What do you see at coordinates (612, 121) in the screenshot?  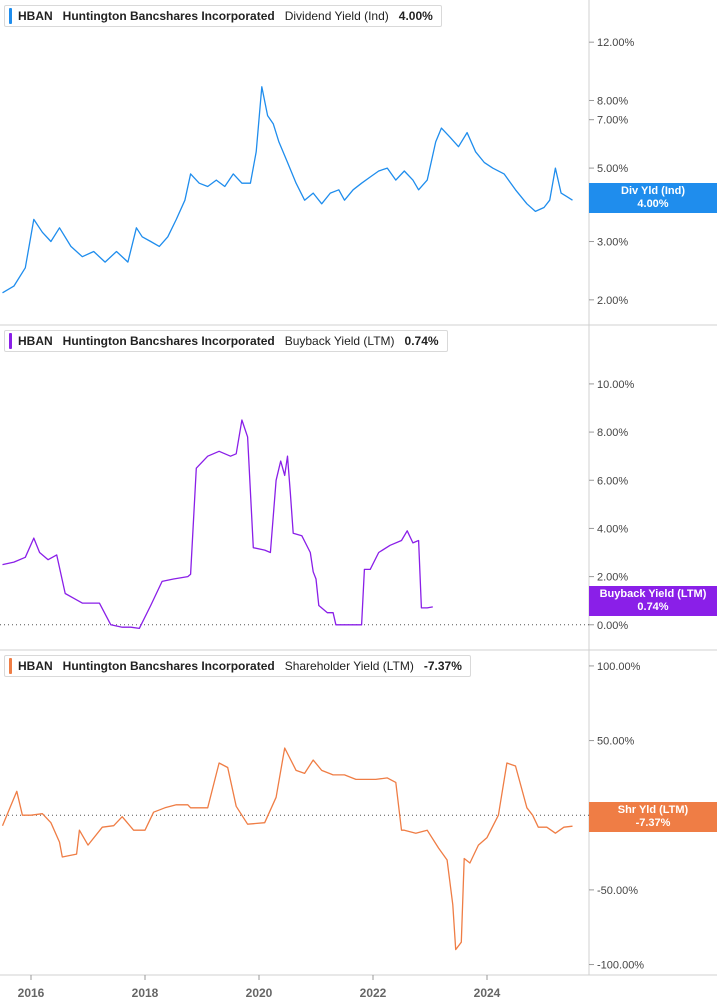 I see `dividend-yield-y-tick-label: 7.00%` at bounding box center [612, 121].